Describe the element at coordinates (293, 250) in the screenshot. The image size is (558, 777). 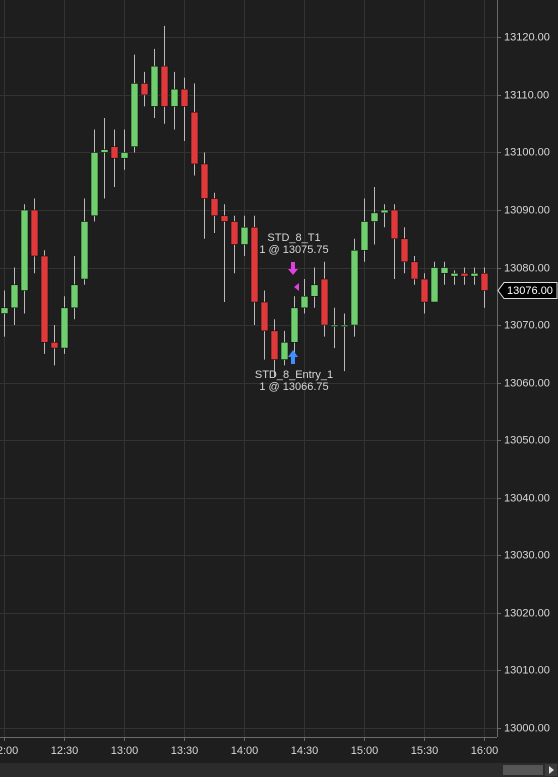
I see `exit-detail: 1 @ 13075.75` at that location.